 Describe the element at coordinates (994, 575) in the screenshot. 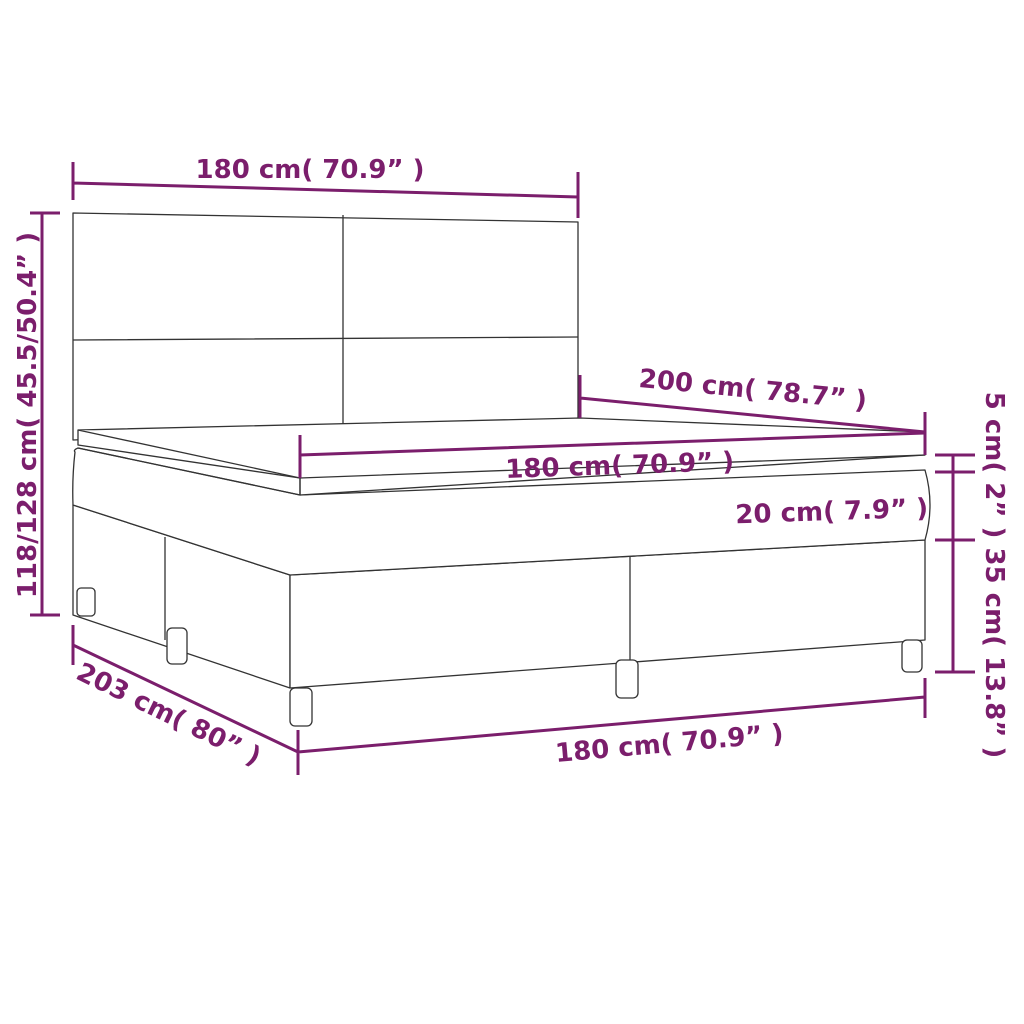

I see `label-right-heights: 5 cm( 2” ) 35 cm( 13.8” )` at that location.